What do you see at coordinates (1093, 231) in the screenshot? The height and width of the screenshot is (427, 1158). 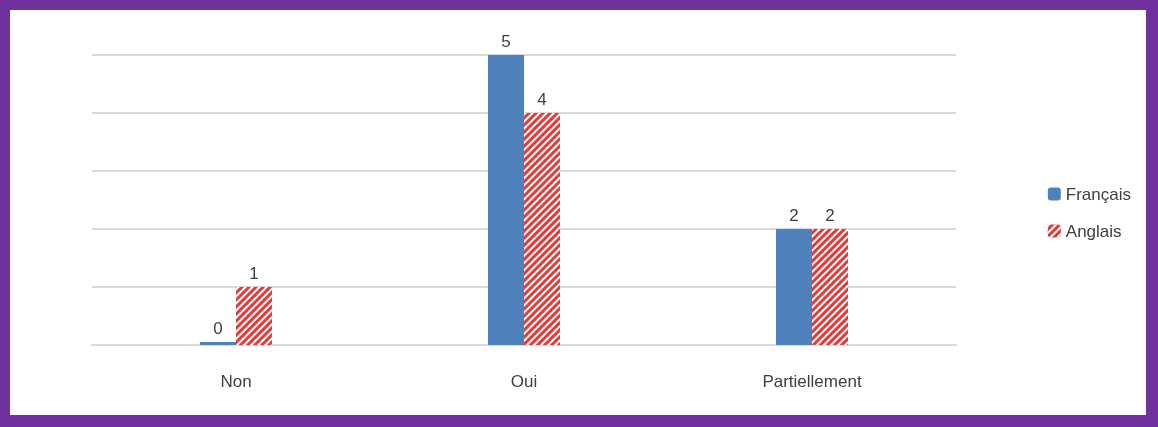 I see `legend-label: Anglais` at bounding box center [1093, 231].